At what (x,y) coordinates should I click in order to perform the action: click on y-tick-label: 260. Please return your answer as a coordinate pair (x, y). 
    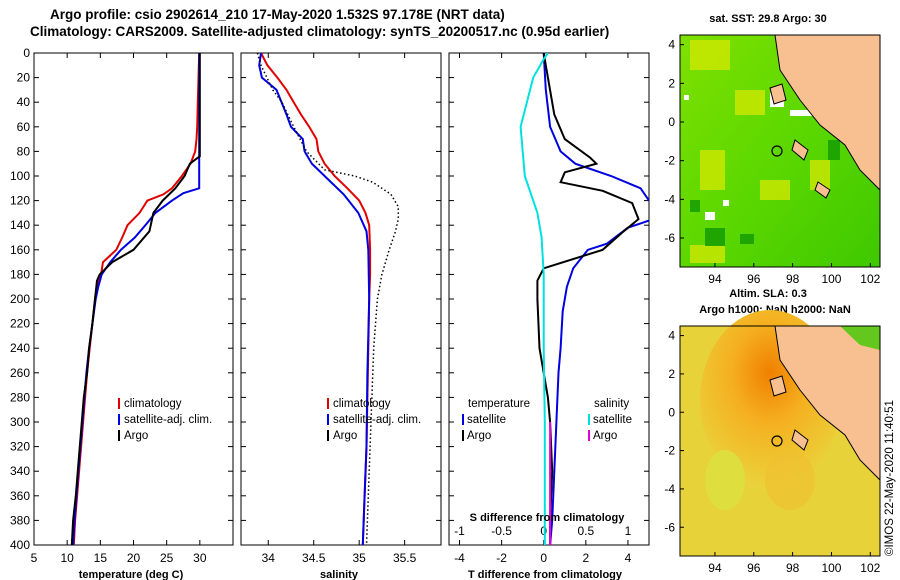
    Looking at the image, I should click on (20, 373).